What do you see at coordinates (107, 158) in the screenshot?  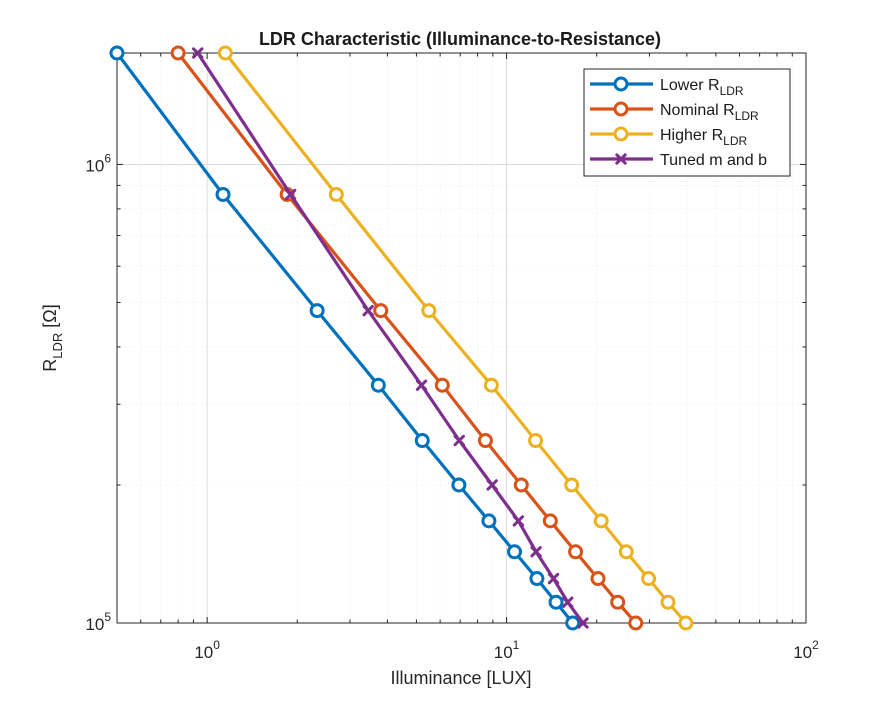 I see `y-tick-label-exp: 6` at bounding box center [107, 158].